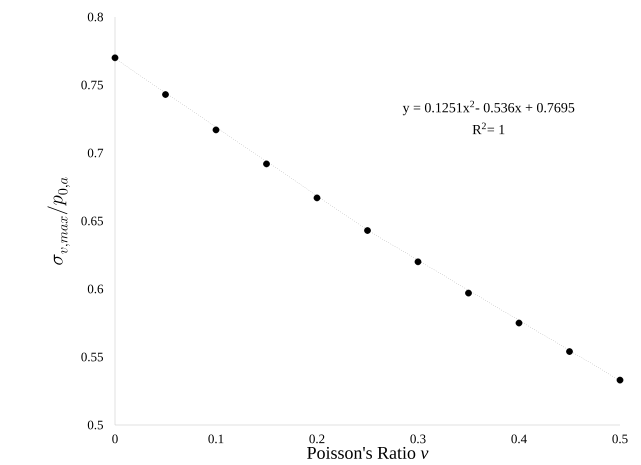 This screenshot has height=465, width=641. What do you see at coordinates (367, 452) in the screenshot?
I see `x-axis-title: Poisson's Ratio v` at bounding box center [367, 452].